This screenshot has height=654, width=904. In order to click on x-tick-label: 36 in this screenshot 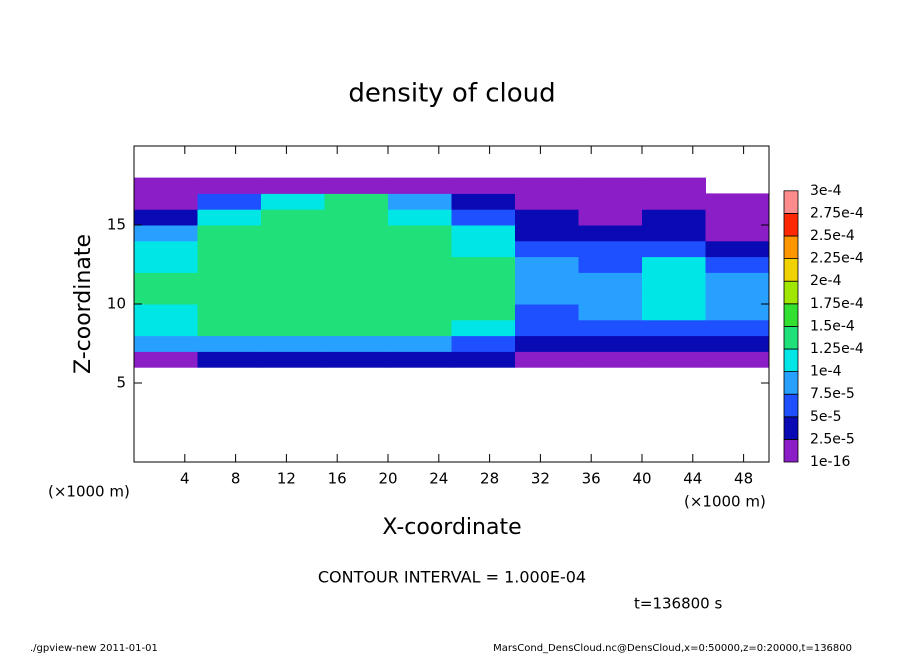, I will do `click(591, 479)`.